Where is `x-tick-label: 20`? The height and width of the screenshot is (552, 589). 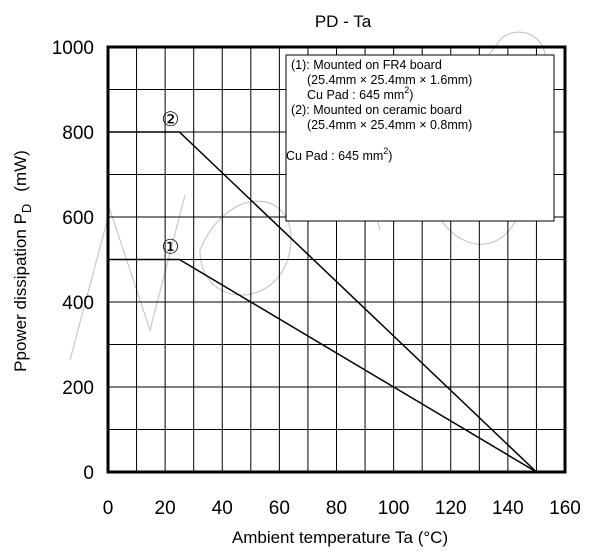
x-tick-label: 20 is located at coordinates (165, 508).